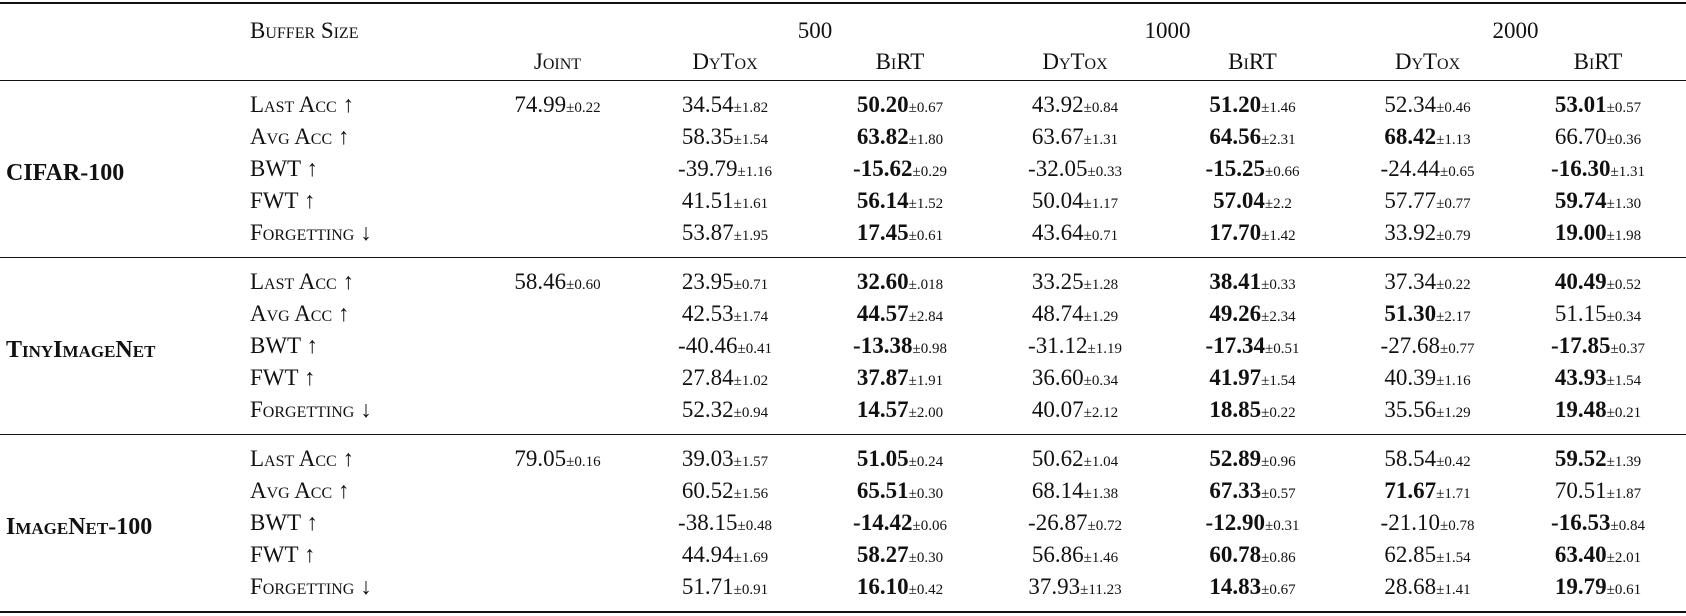 This screenshot has height=616, width=1686. What do you see at coordinates (1057, 554) in the screenshot?
I see `value: 56.86` at bounding box center [1057, 554].